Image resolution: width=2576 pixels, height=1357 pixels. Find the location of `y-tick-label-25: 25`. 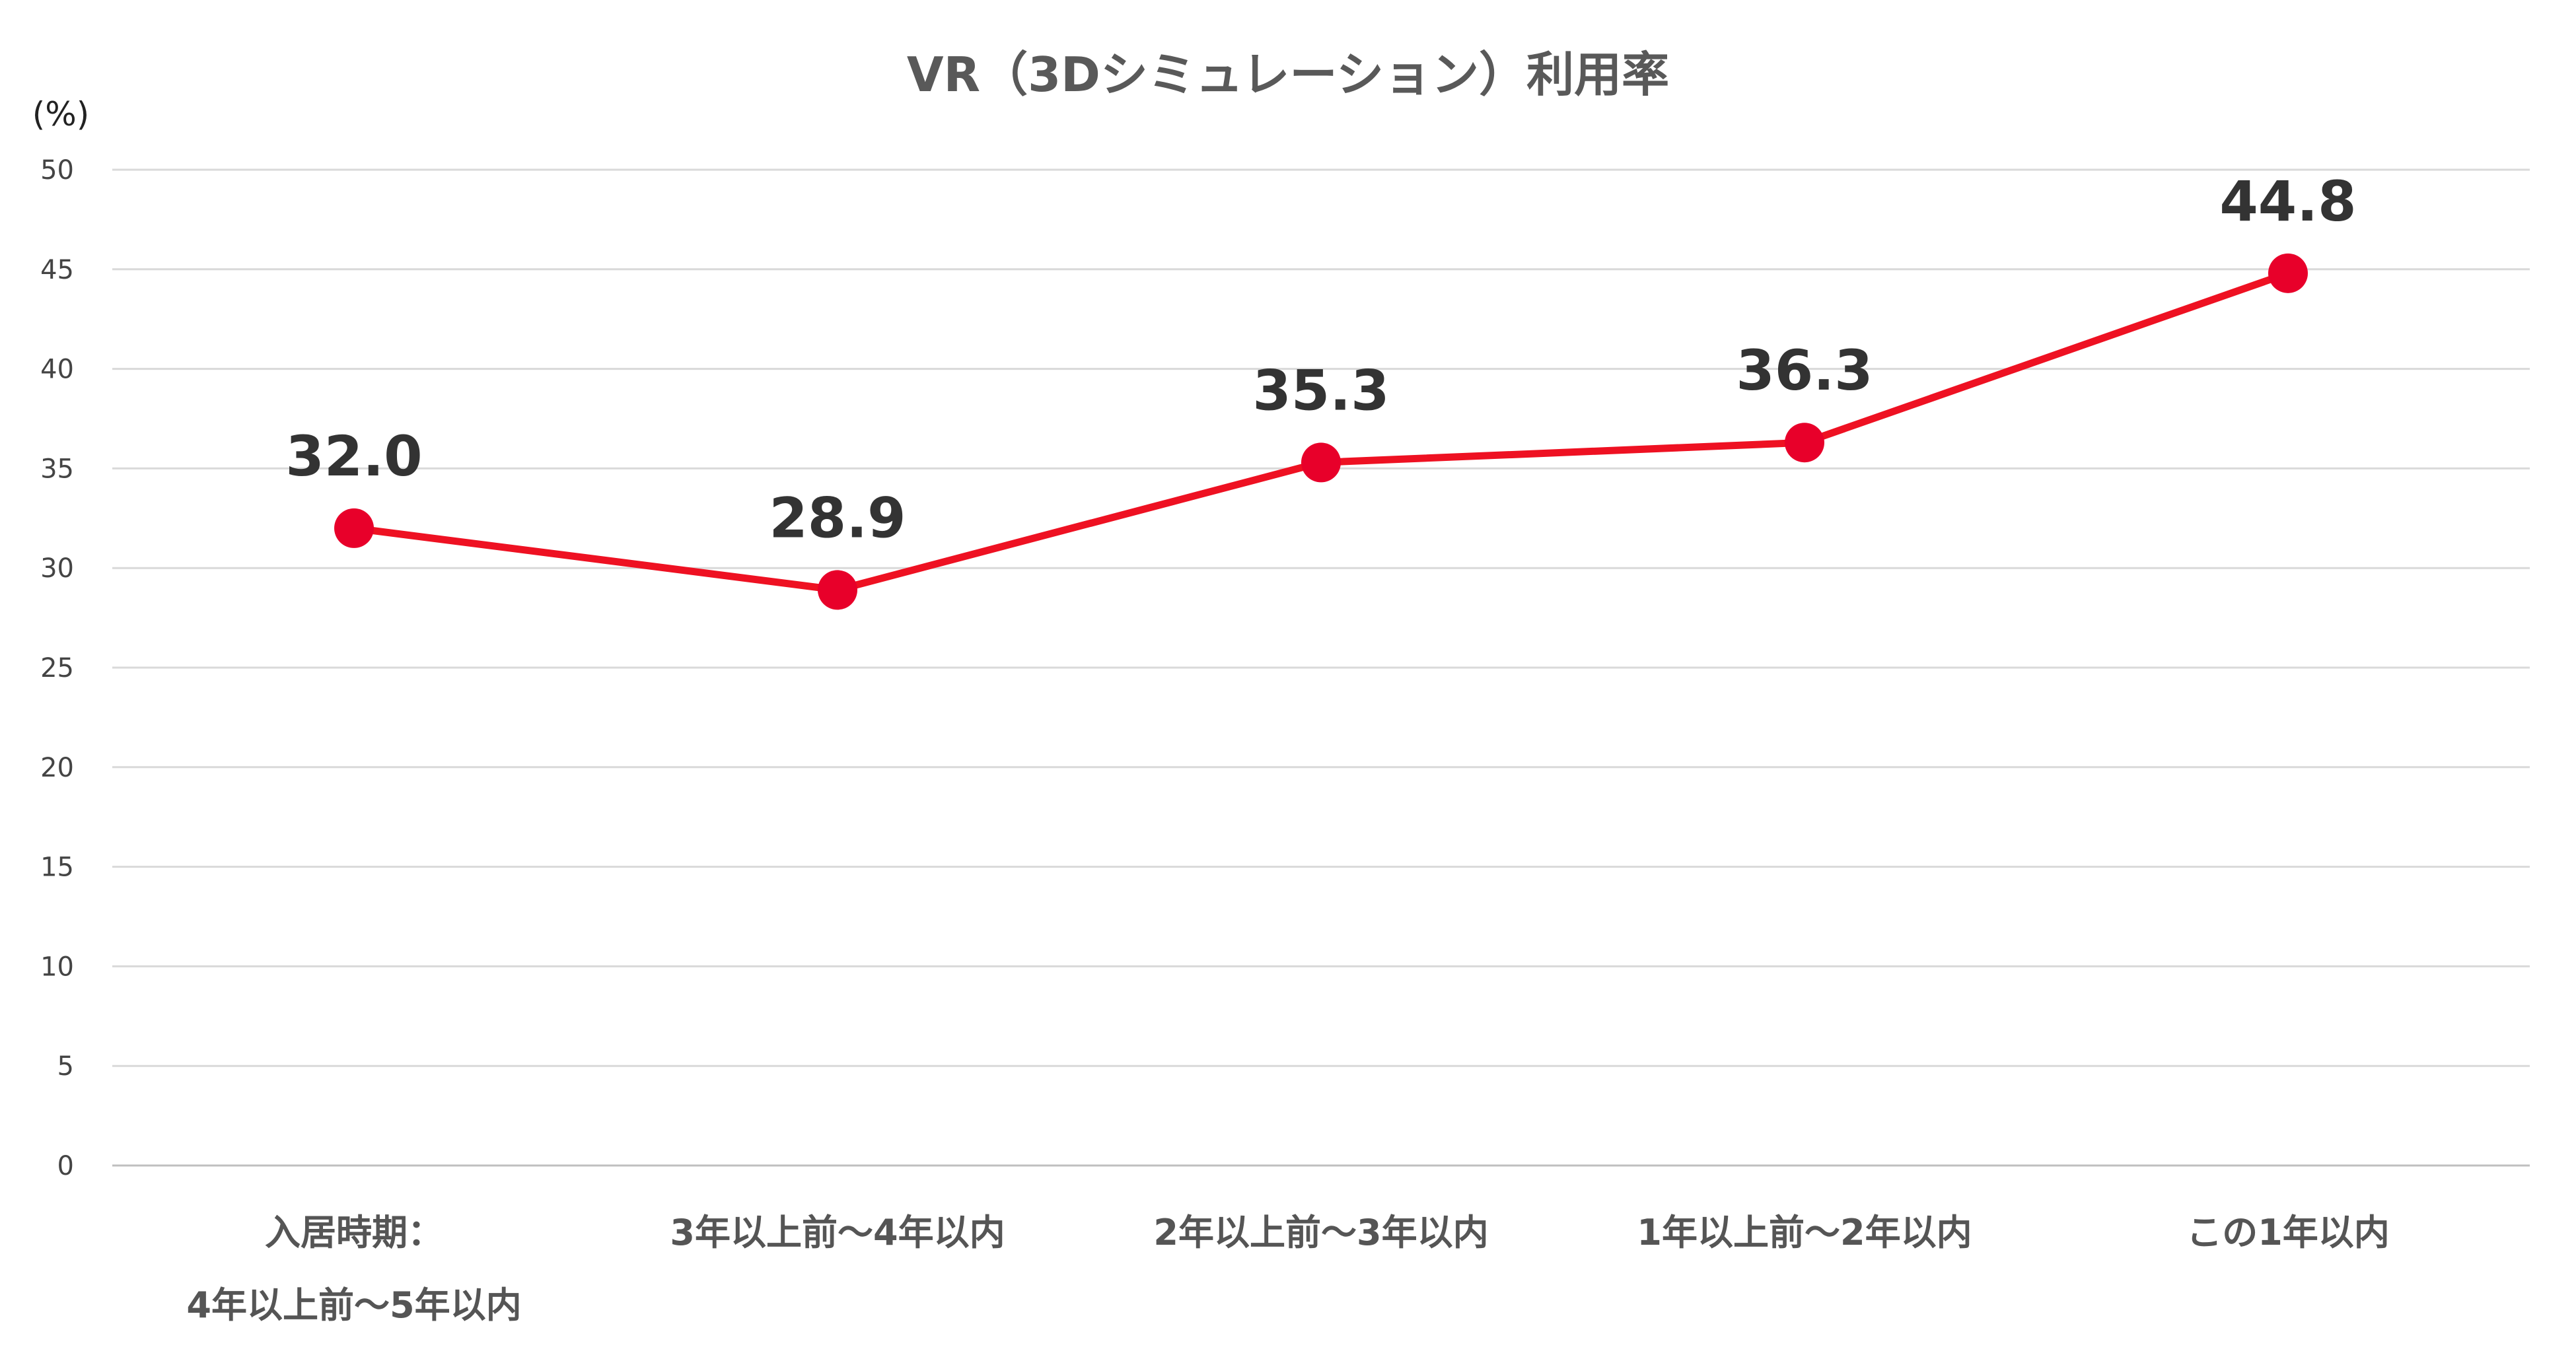

y-tick-label-25: 25 is located at coordinates (57, 668).